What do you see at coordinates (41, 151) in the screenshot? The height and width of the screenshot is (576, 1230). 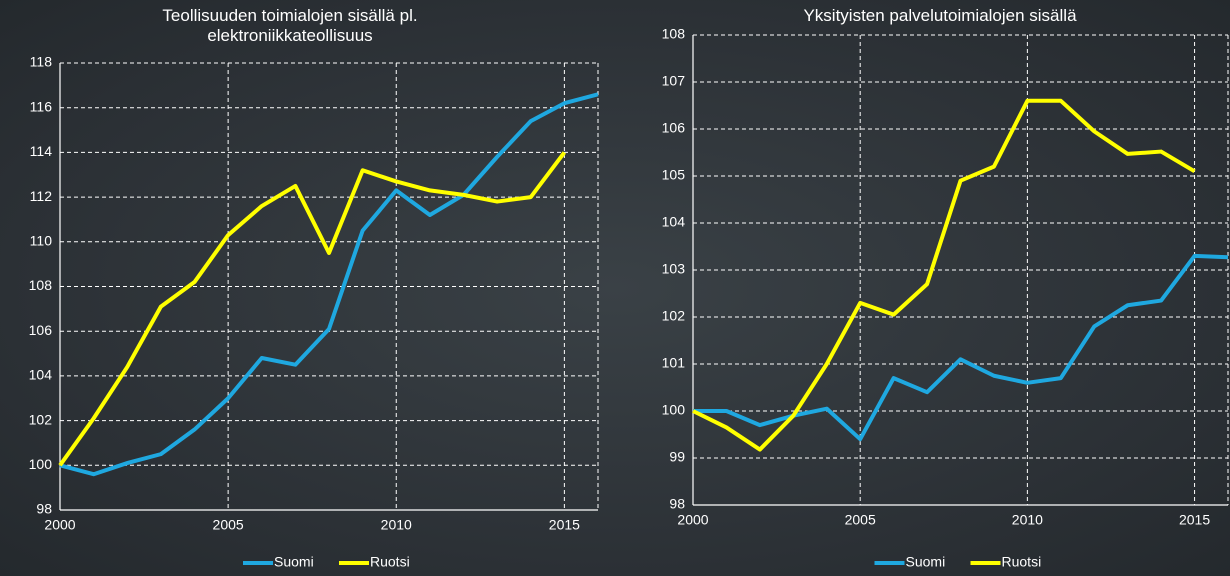 I see `y-tick-label: 114` at bounding box center [41, 151].